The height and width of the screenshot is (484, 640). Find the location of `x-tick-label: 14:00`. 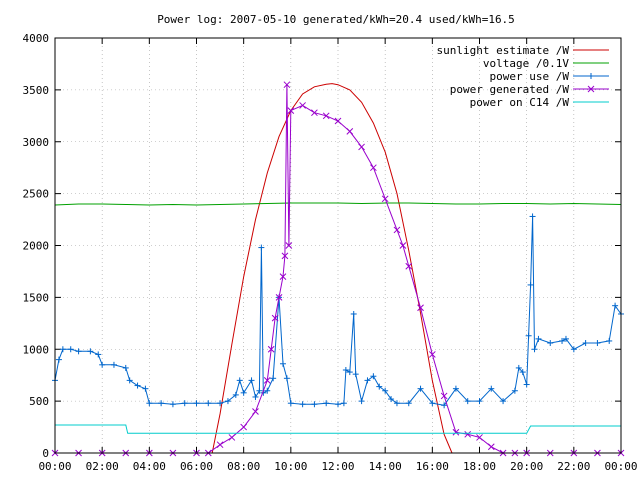

x-tick-label: 14:00 is located at coordinates (385, 466).